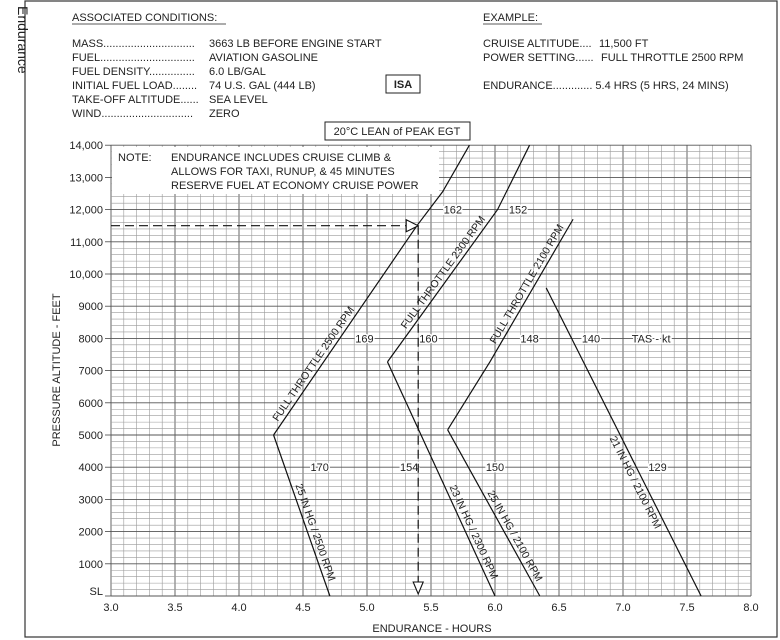 The height and width of the screenshot is (640, 780). Describe the element at coordinates (295, 186) in the screenshot. I see `note-line: RESERVE FUEL AT ECONOMY CRUISE POWER` at that location.